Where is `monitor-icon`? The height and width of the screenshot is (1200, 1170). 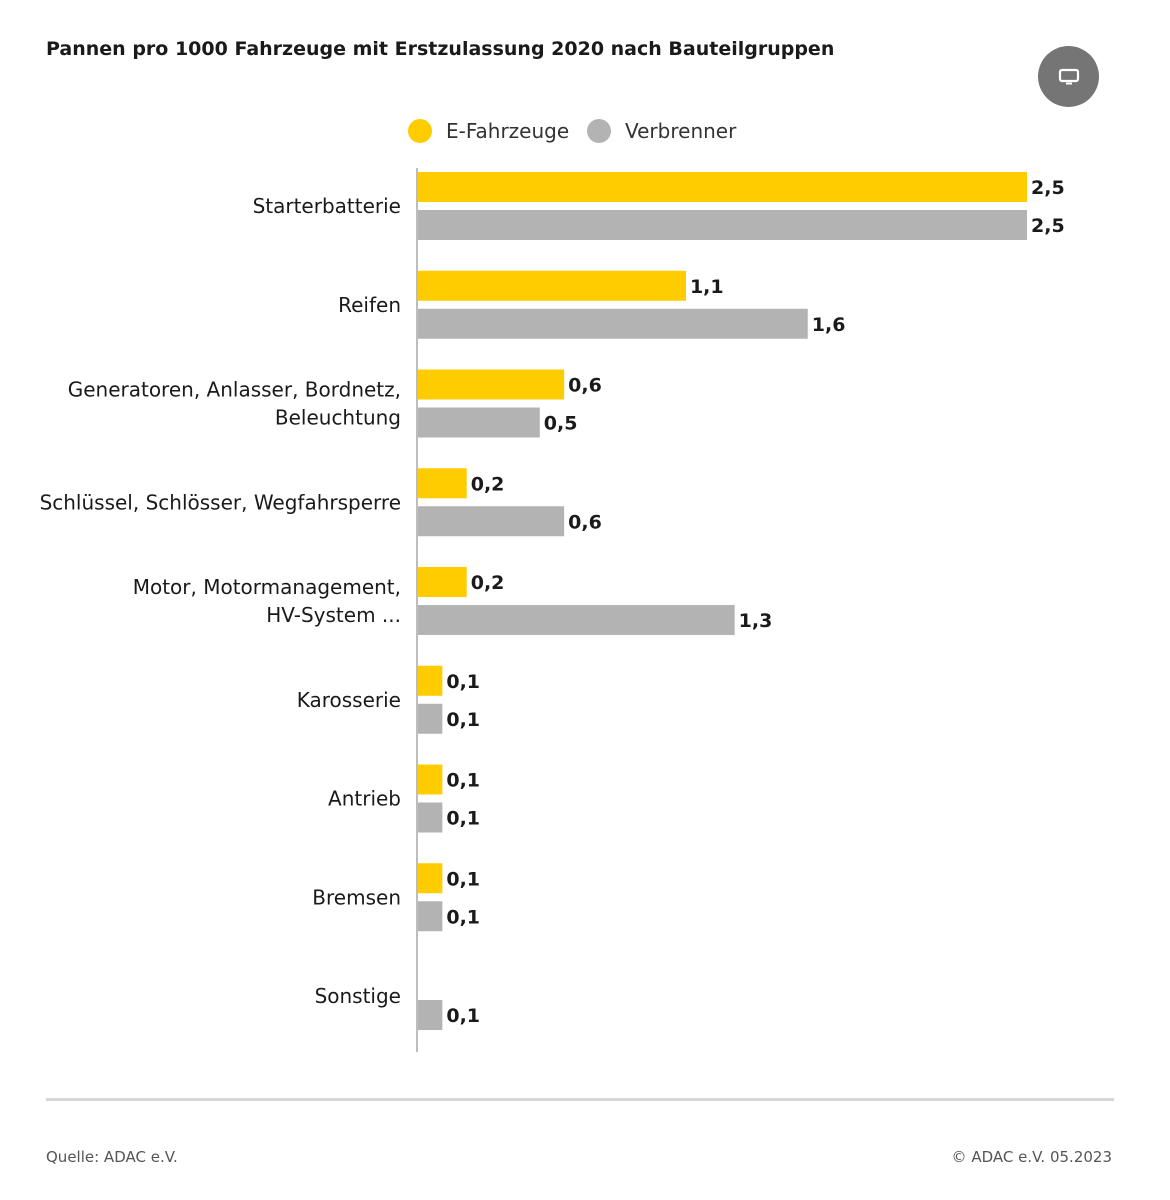 monitor-icon is located at coordinates (1068, 76).